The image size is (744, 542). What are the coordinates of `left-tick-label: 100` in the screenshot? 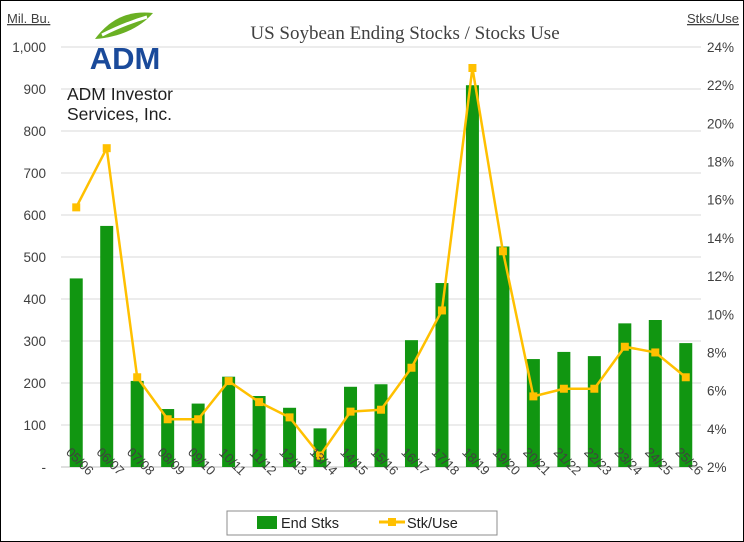 It's located at (34, 425).